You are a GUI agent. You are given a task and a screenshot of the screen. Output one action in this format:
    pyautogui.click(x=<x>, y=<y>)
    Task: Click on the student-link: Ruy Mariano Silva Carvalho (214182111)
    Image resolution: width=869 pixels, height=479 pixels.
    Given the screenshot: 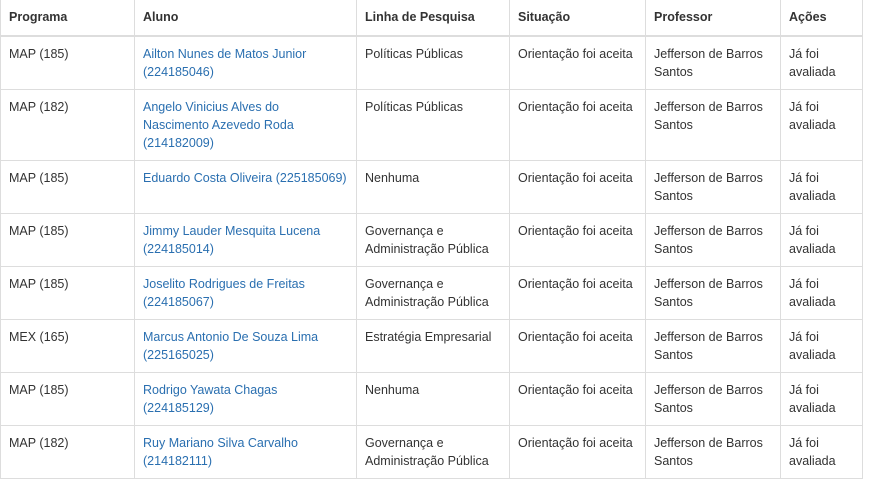 What is the action you would take?
    pyautogui.click(x=220, y=452)
    